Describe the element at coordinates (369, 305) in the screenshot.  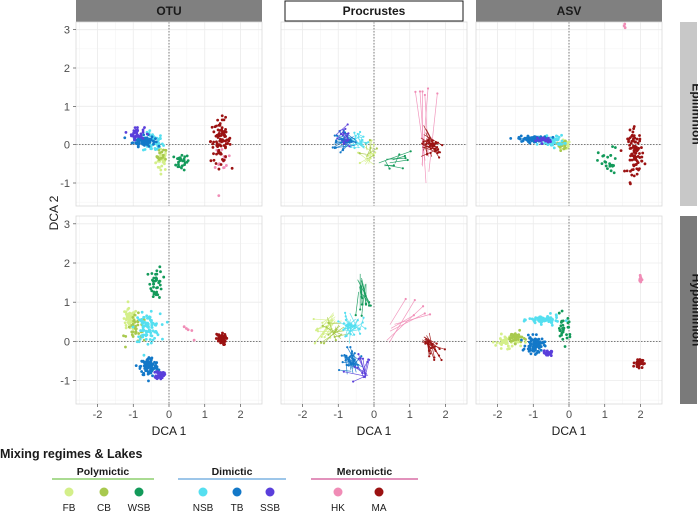
I see `arrow-head-wsb` at that location.